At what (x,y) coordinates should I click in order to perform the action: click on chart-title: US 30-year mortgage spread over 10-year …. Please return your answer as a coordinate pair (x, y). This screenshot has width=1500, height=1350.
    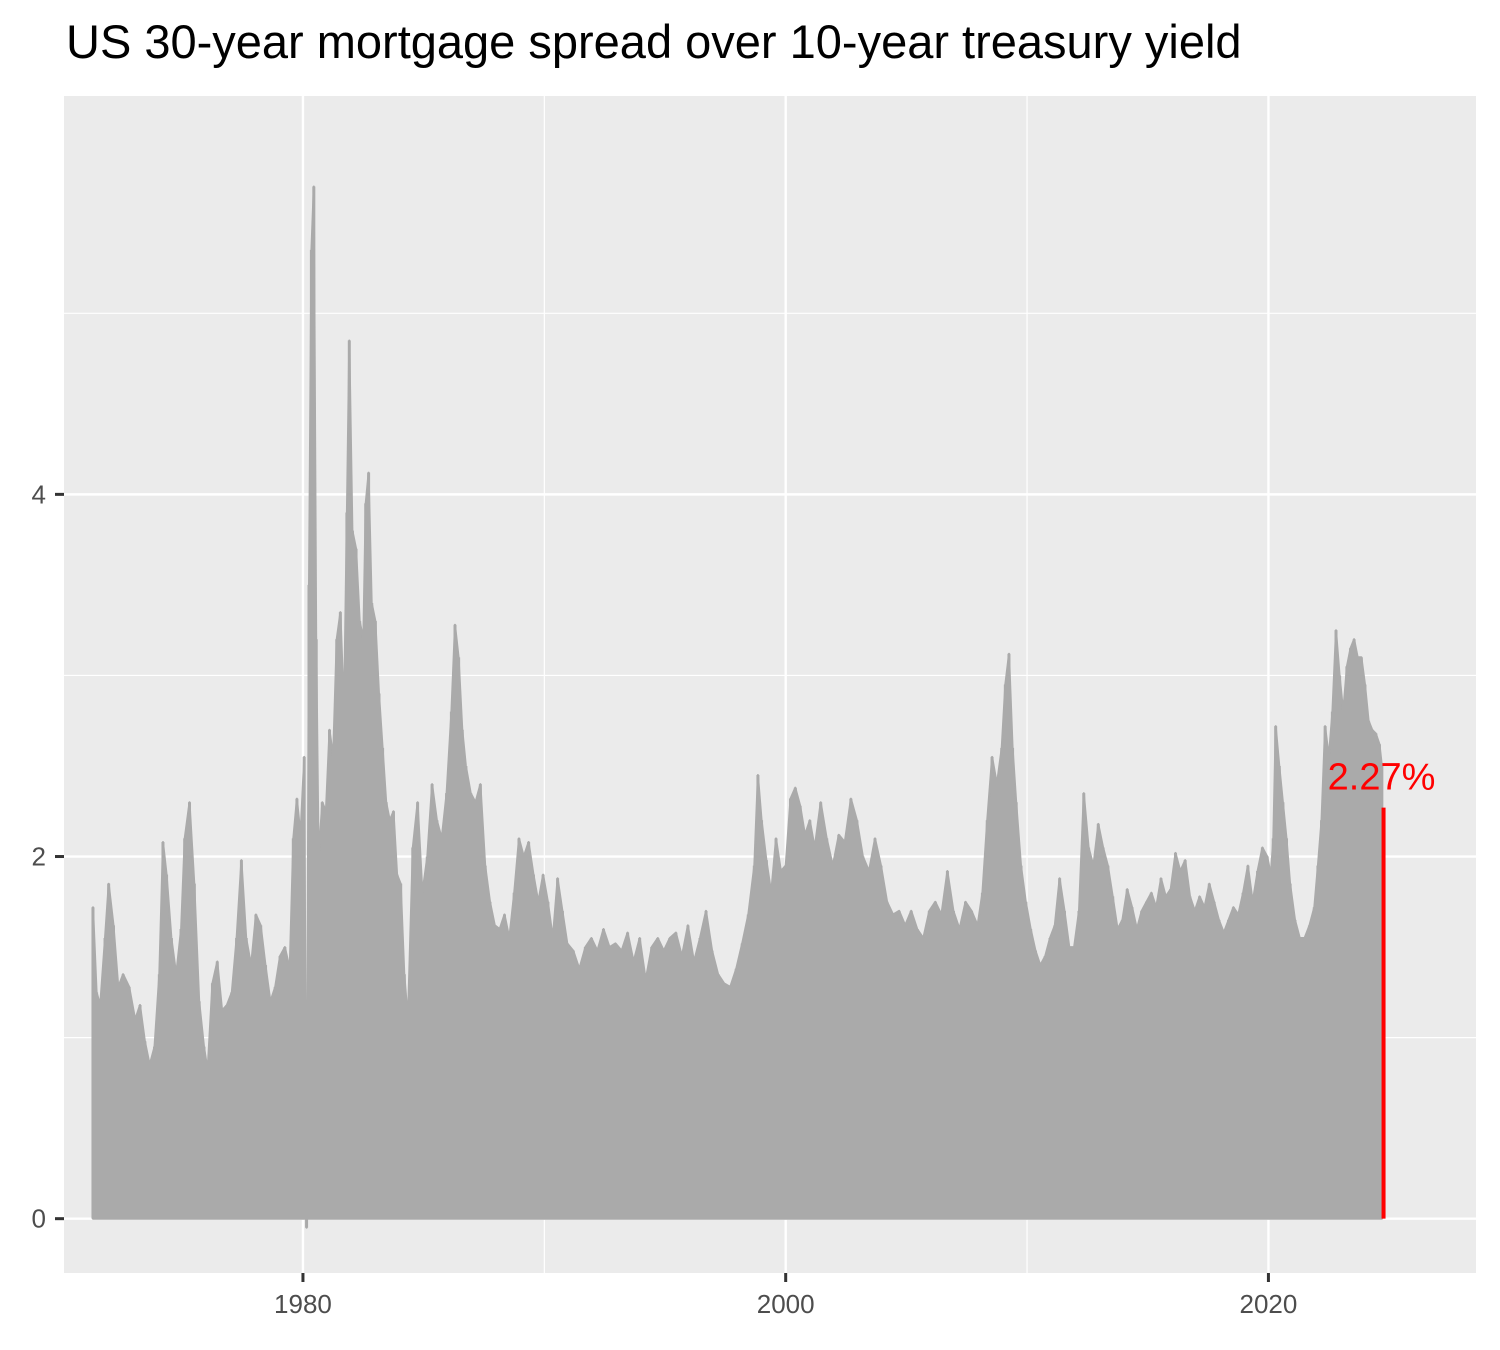
    Looking at the image, I should click on (654, 41).